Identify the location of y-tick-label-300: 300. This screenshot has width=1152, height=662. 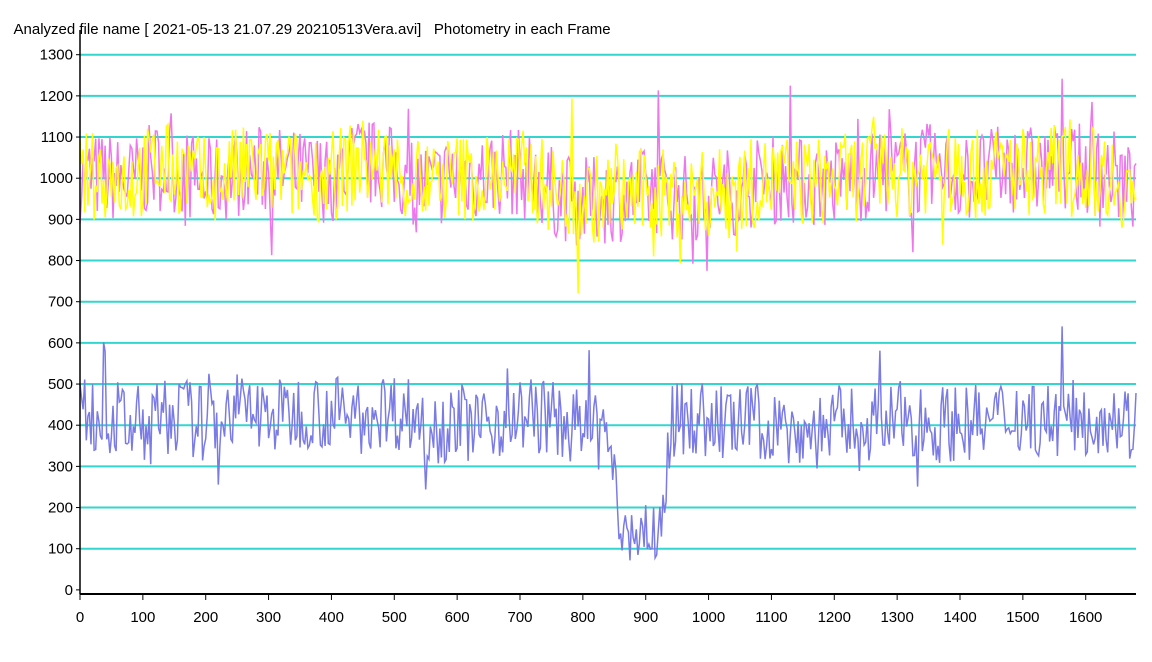
(60, 466).